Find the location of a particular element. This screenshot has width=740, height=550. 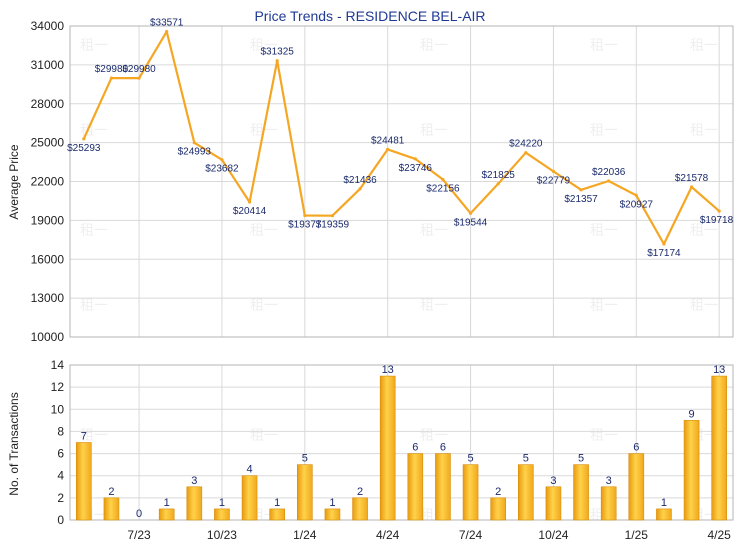

price-data-label: $21825 is located at coordinates (499, 175).